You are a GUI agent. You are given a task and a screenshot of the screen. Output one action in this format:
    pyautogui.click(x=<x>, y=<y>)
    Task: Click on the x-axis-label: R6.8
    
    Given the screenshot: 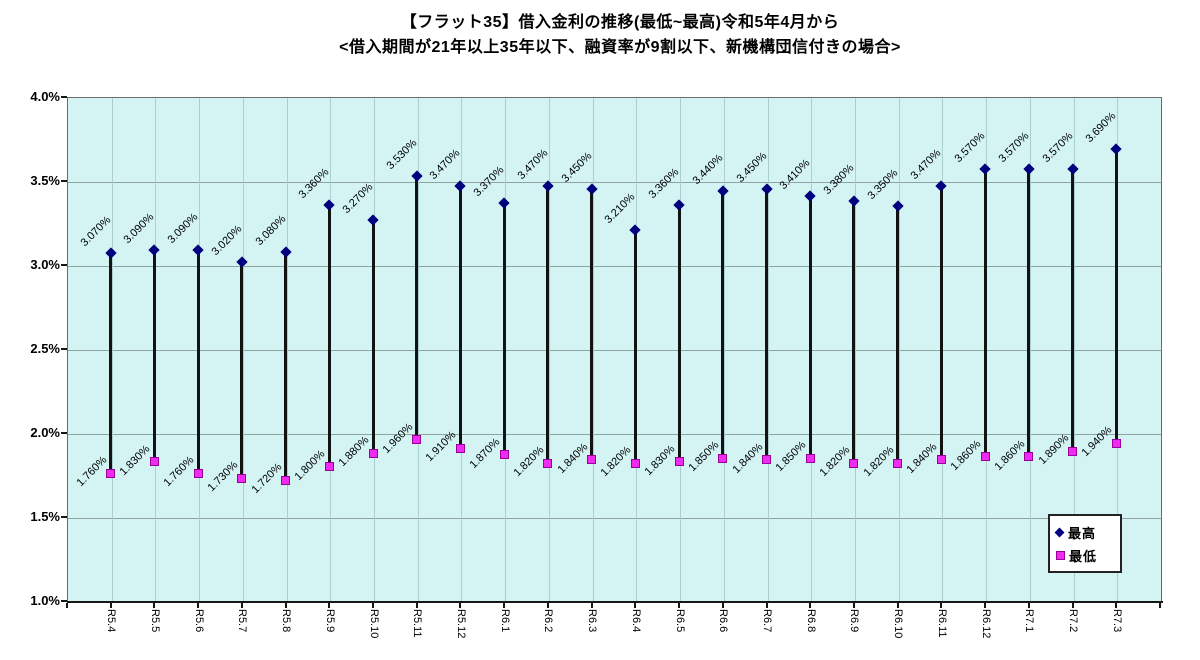 What is the action you would take?
    pyautogui.click(x=810, y=621)
    